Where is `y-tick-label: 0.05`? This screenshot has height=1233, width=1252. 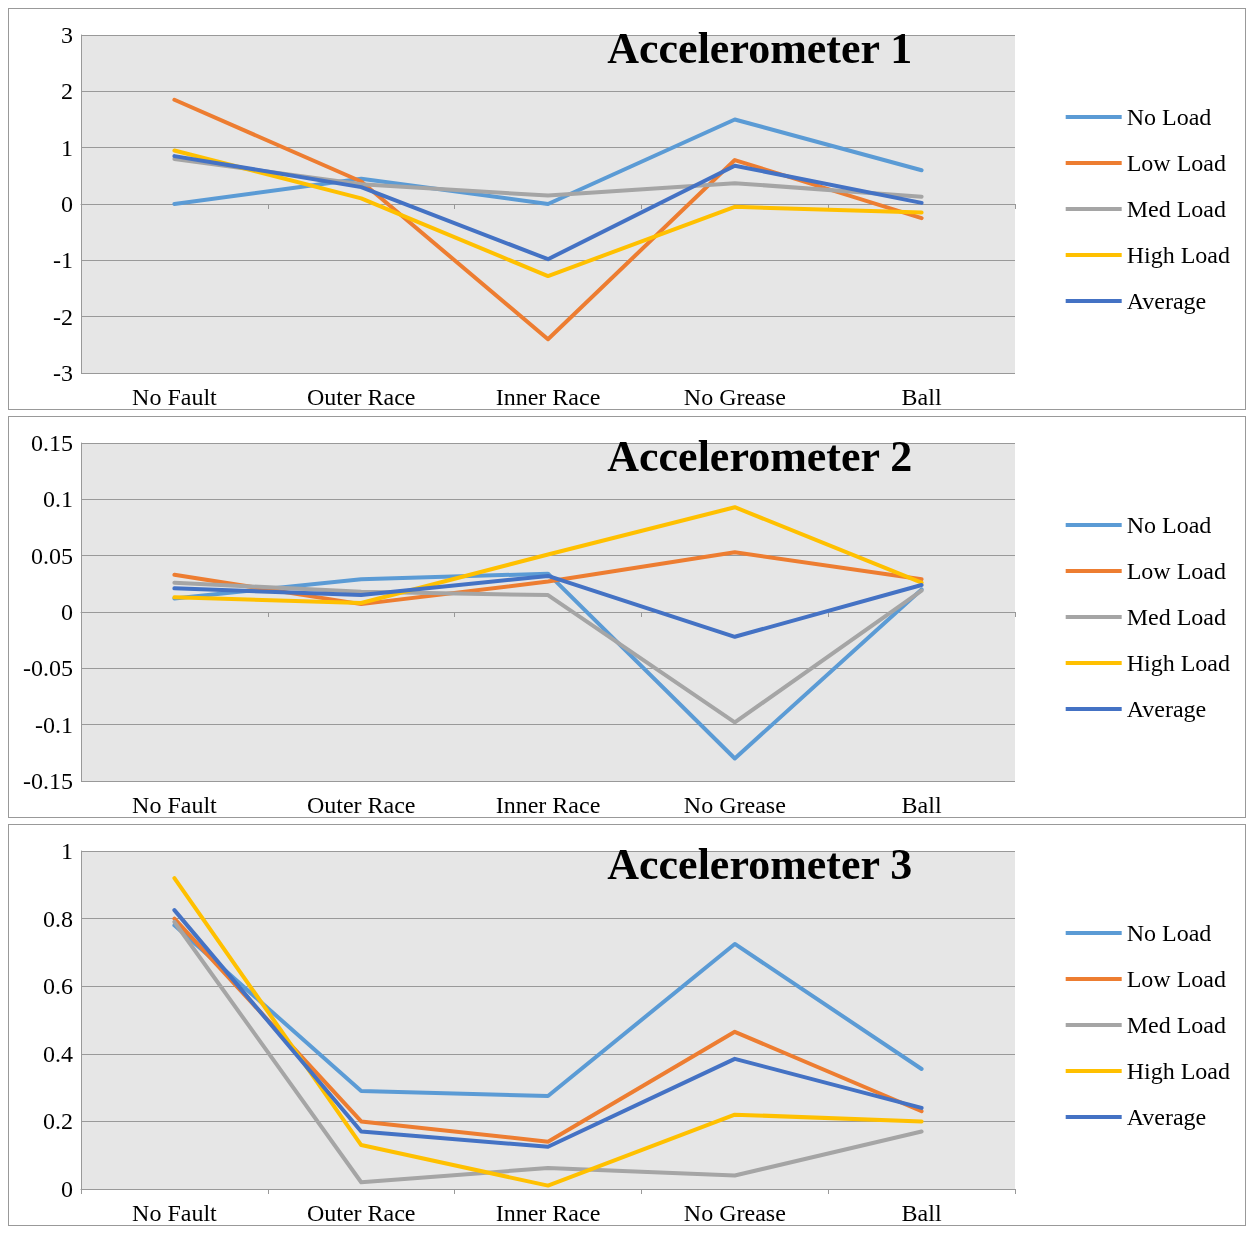 y-tick-label: 0.05 is located at coordinates (52, 555).